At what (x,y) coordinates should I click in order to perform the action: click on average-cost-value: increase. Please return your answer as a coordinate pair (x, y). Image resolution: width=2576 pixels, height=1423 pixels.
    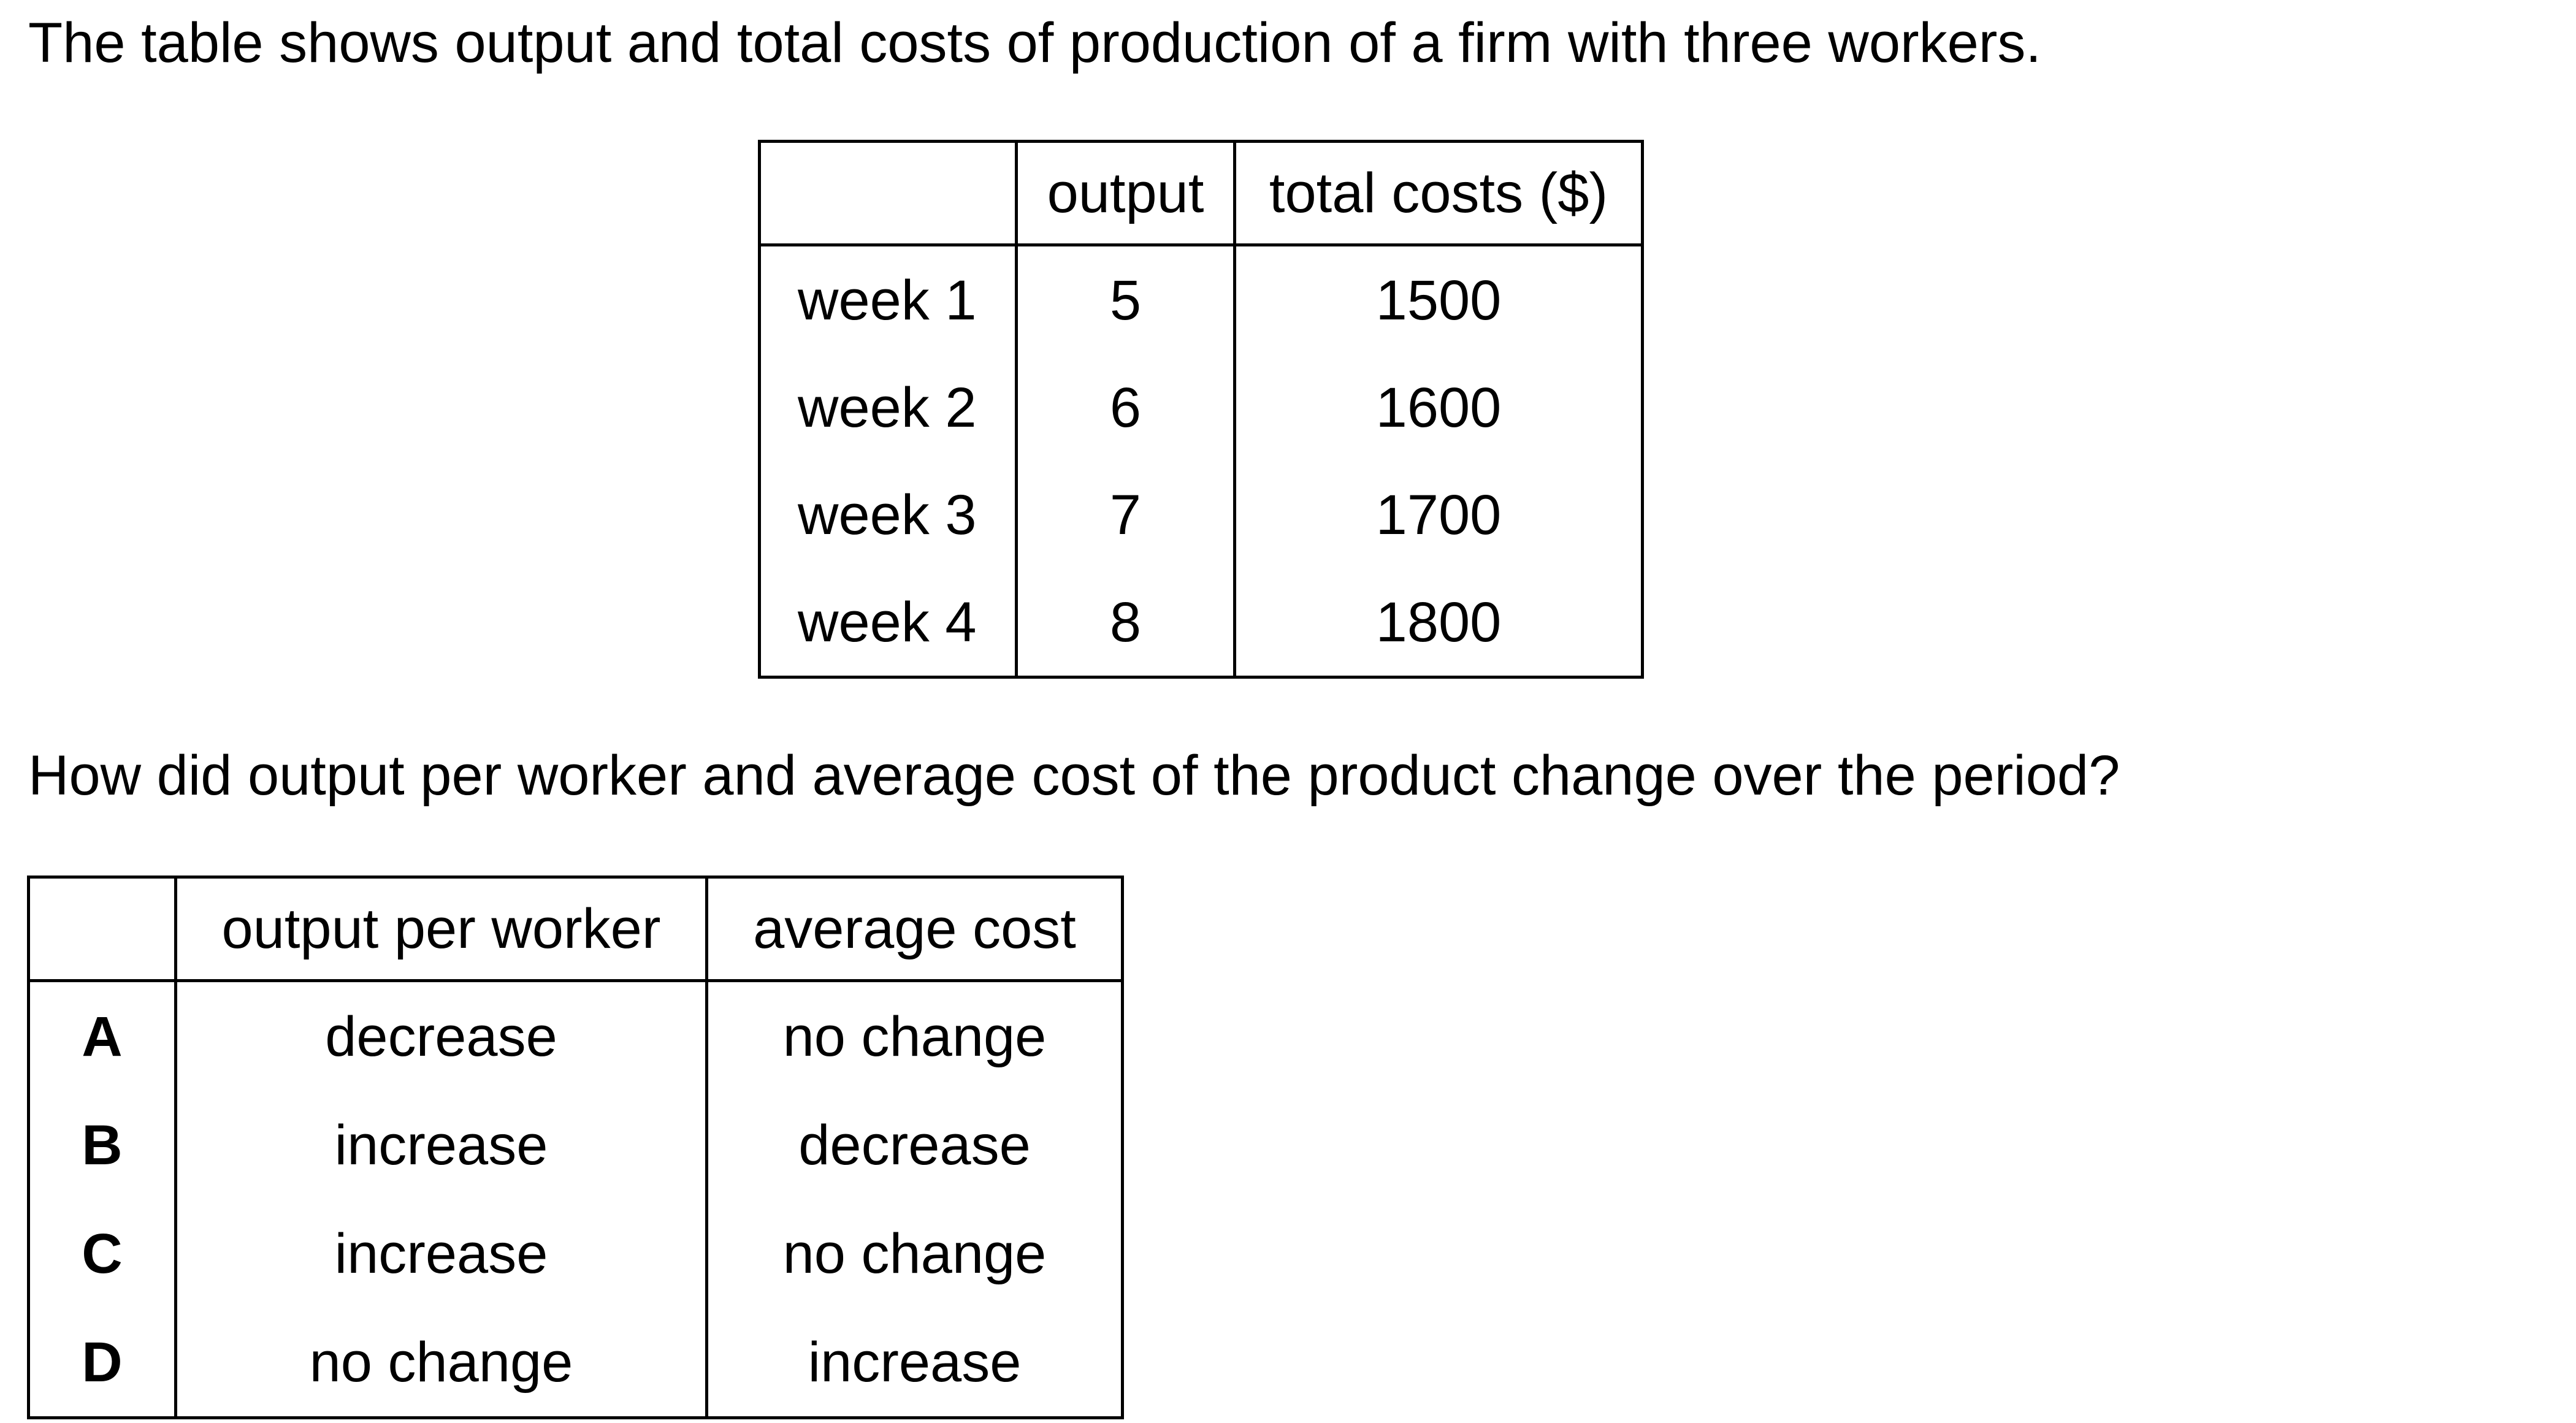
    Looking at the image, I should click on (914, 1363).